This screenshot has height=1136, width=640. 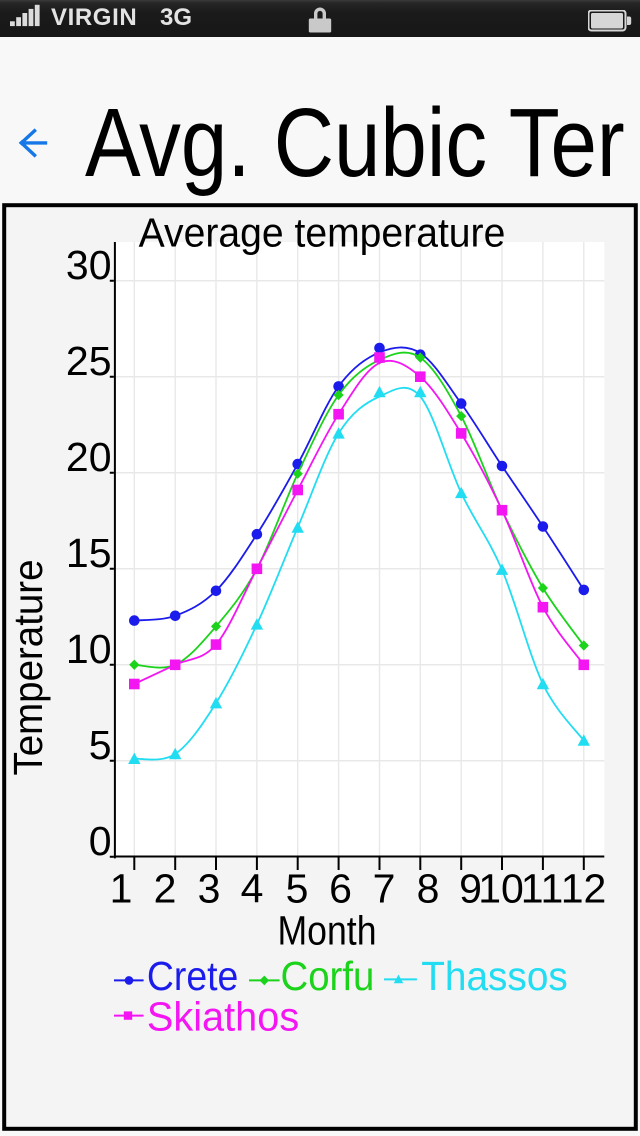 What do you see at coordinates (28, 668) in the screenshot?
I see `svg-text: Temperature` at bounding box center [28, 668].